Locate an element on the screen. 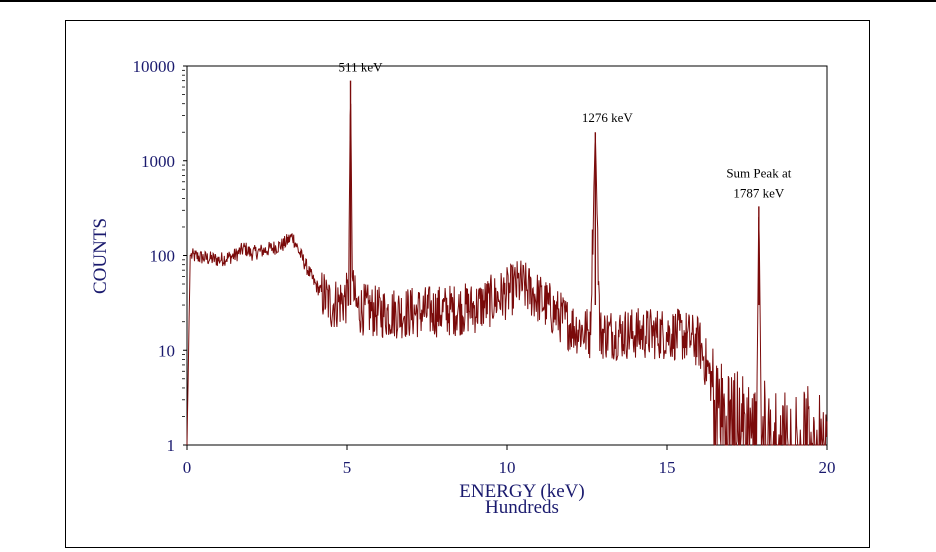 This screenshot has width=936, height=552. y-tick-label: 1000 is located at coordinates (158, 161).